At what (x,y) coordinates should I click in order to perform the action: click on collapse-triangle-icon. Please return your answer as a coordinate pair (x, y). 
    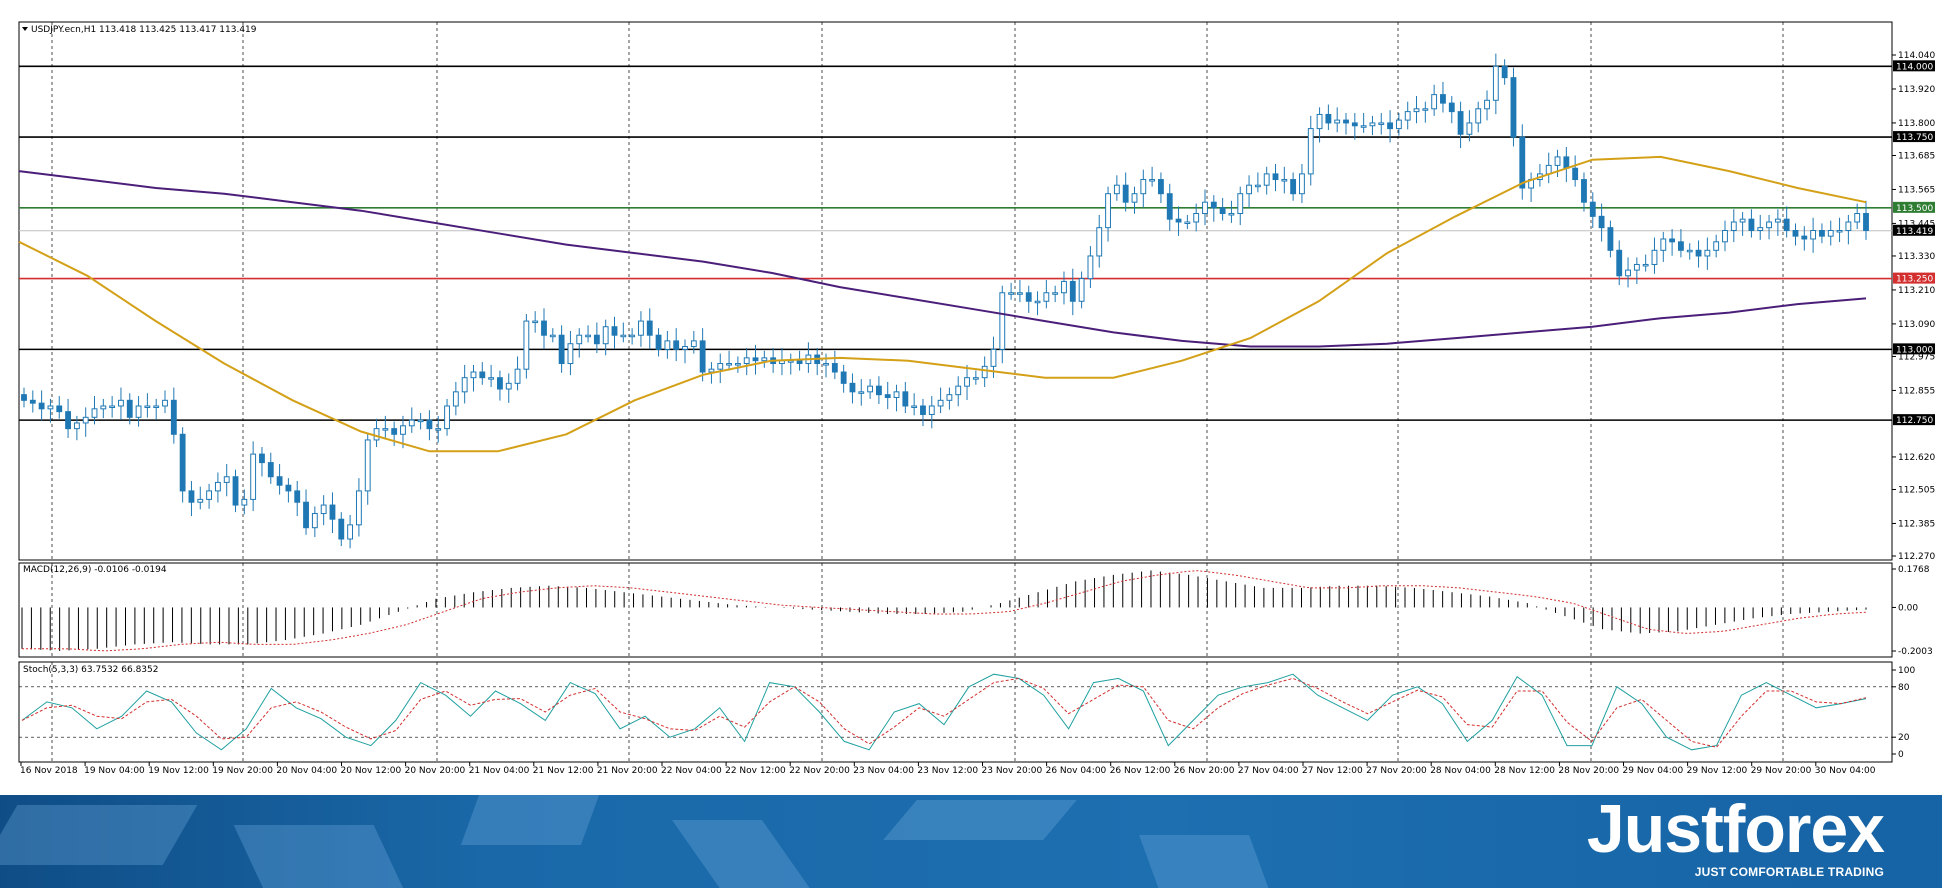
    Looking at the image, I should click on (25, 29).